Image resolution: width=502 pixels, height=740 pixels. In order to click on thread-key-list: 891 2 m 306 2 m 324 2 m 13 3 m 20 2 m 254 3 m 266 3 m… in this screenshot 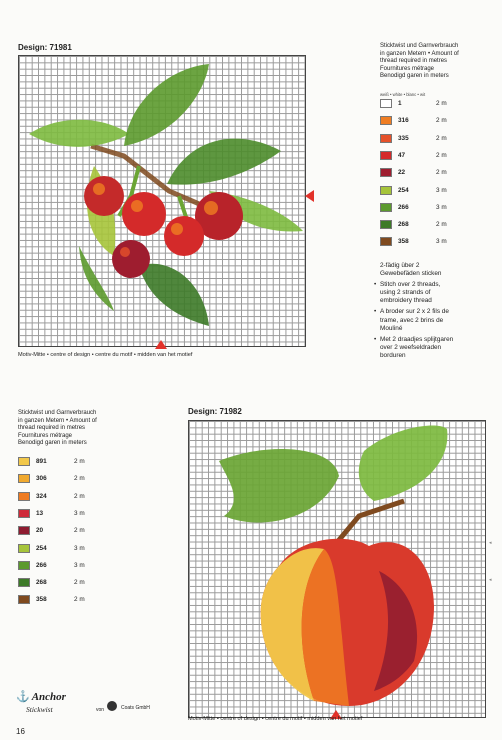, I will do `click(78, 533)`.